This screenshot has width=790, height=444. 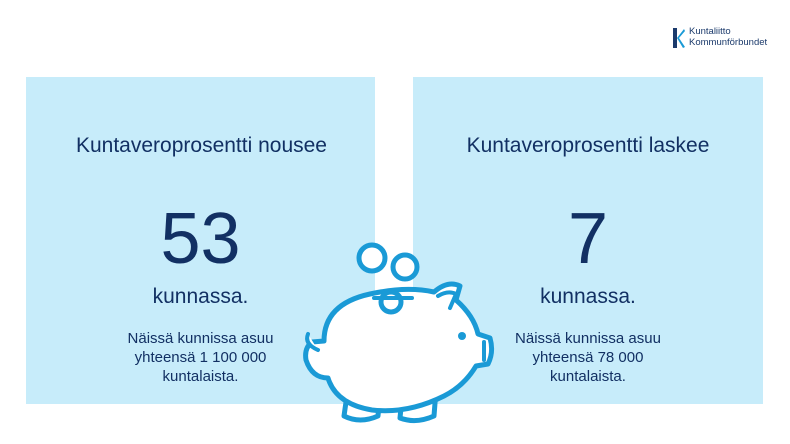 I want to click on municipality-count: 53, so click(x=200, y=239).